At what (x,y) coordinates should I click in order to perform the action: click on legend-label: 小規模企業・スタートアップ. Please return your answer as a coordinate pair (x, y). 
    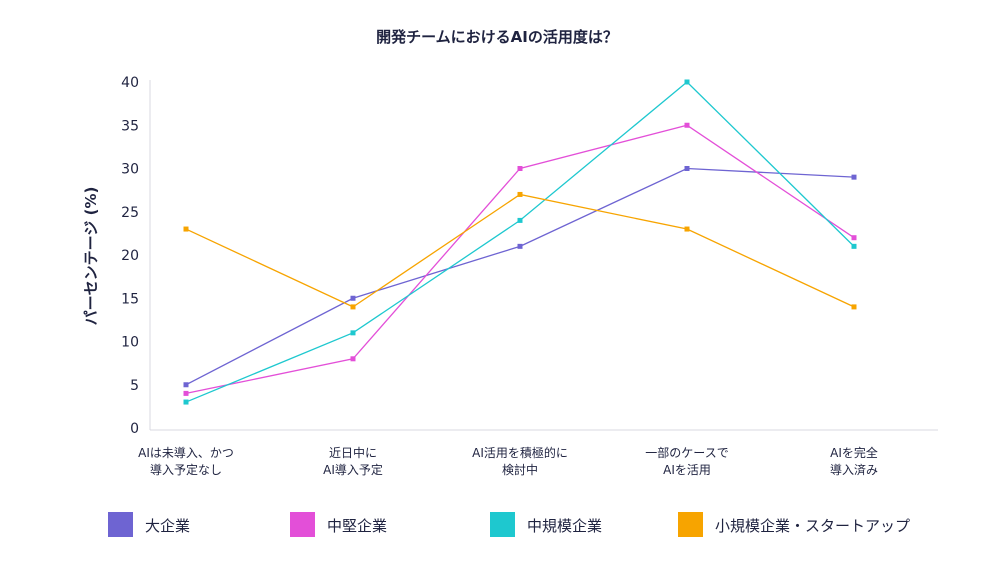
    Looking at the image, I should click on (812, 526).